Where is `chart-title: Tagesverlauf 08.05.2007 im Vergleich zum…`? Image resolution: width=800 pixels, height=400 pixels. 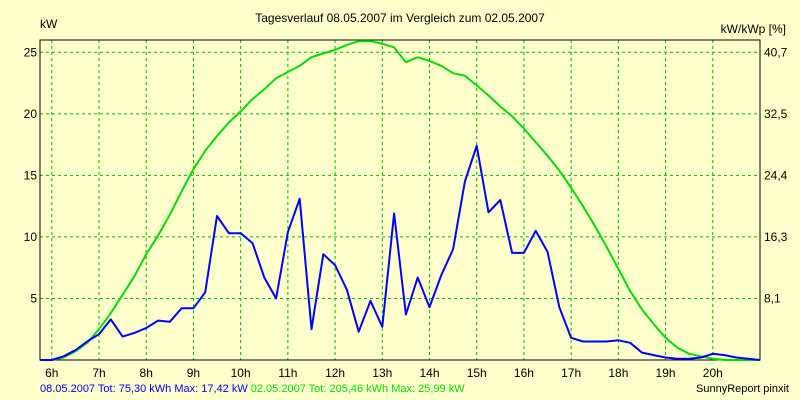 chart-title: Tagesverlauf 08.05.2007 im Vergleich zum… is located at coordinates (400, 18).